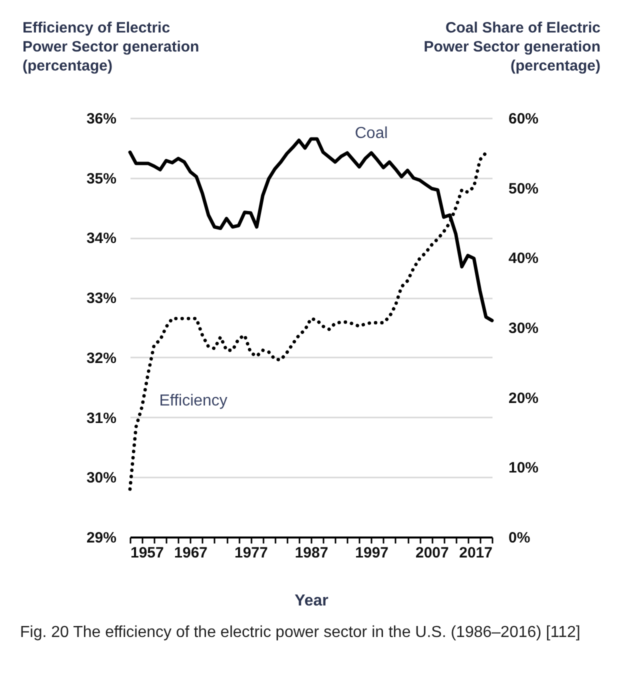  What do you see at coordinates (523, 119) in the screenshot?
I see `y2-tick-label: 60%` at bounding box center [523, 119].